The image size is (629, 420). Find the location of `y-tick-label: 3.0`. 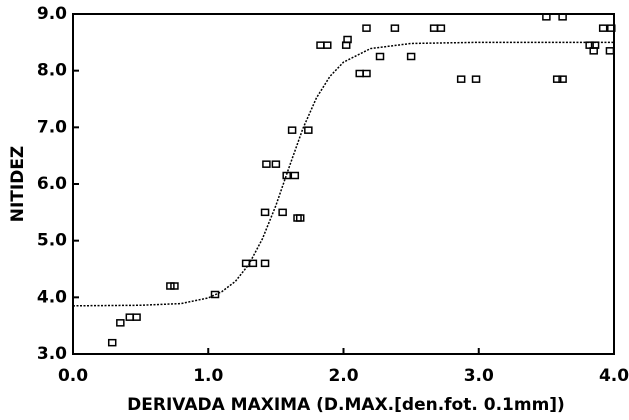

y-tick-label: 3.0 is located at coordinates (52, 354).